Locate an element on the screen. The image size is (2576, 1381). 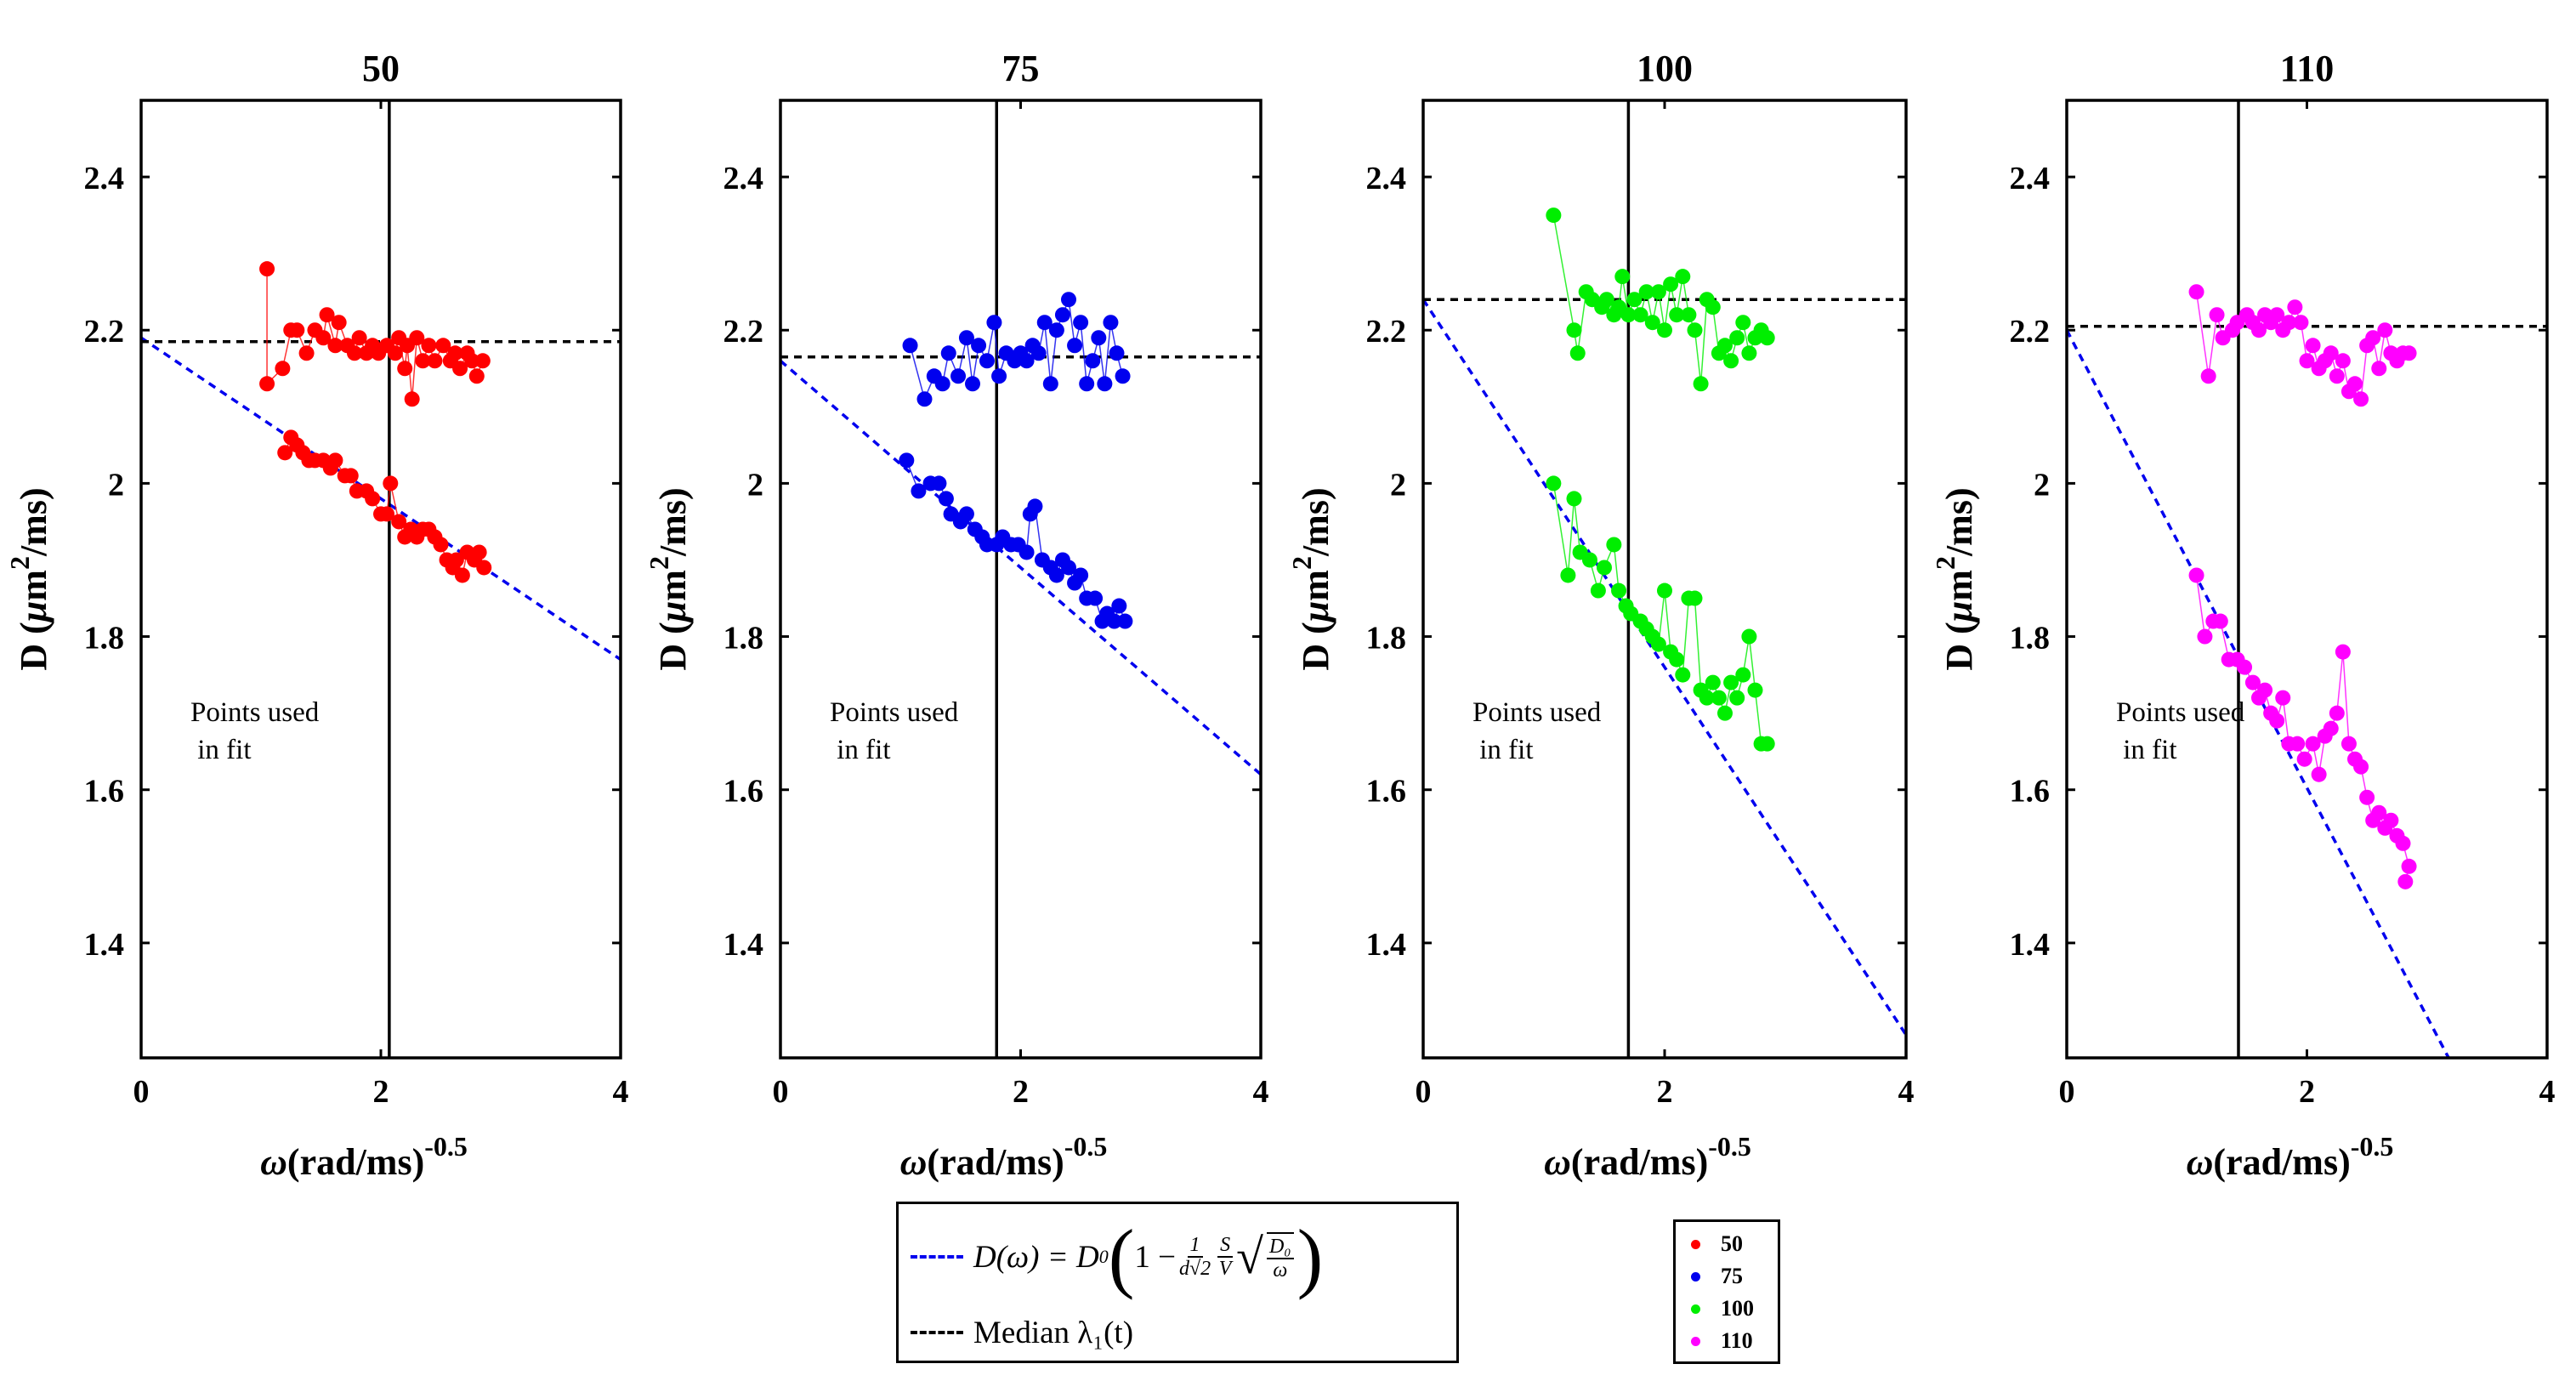
x-axis-omega: ω is located at coordinates (1558, 1162).